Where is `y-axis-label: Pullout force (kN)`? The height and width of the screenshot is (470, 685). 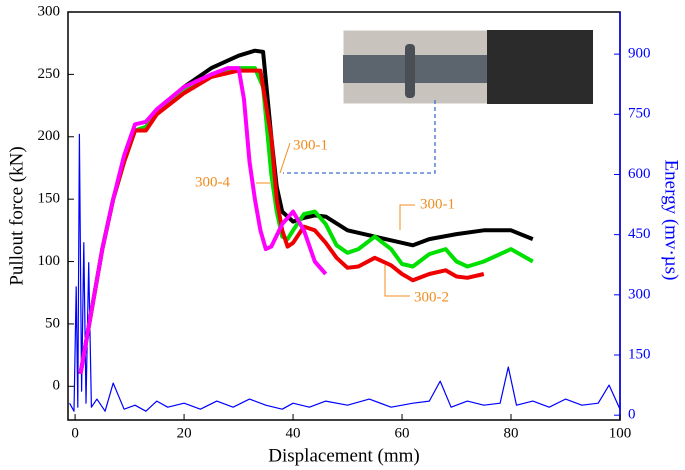 y-axis-label: Pullout force (kN) is located at coordinates (16, 215).